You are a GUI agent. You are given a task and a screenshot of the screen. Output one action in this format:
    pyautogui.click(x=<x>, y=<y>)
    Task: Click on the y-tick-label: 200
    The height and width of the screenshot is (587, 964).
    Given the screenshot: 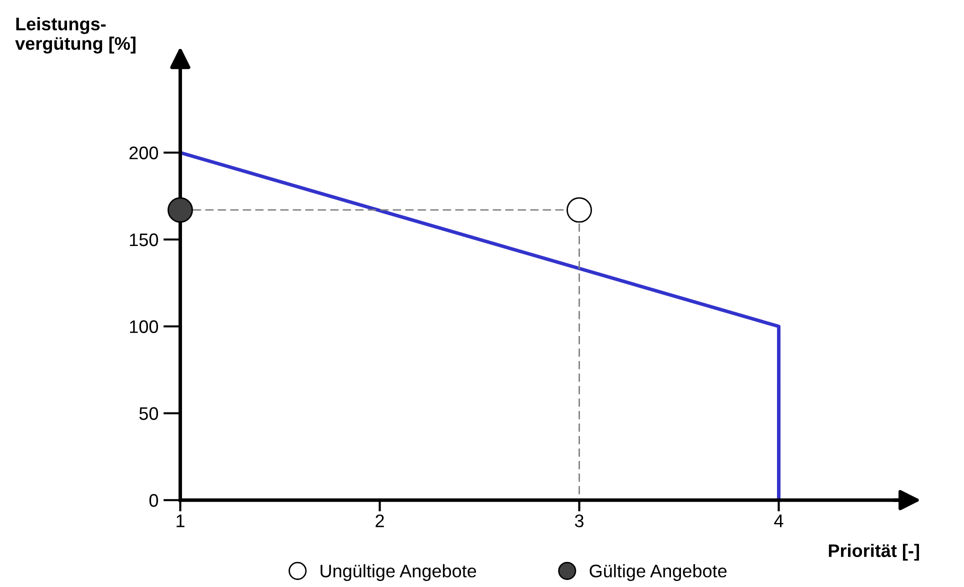 What is the action you would take?
    pyautogui.click(x=144, y=153)
    